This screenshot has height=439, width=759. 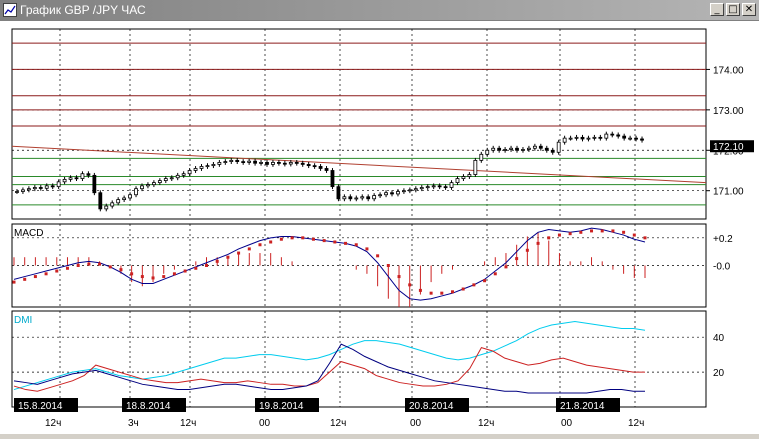 I want to click on dmi-minus-line, so click(x=329, y=369).